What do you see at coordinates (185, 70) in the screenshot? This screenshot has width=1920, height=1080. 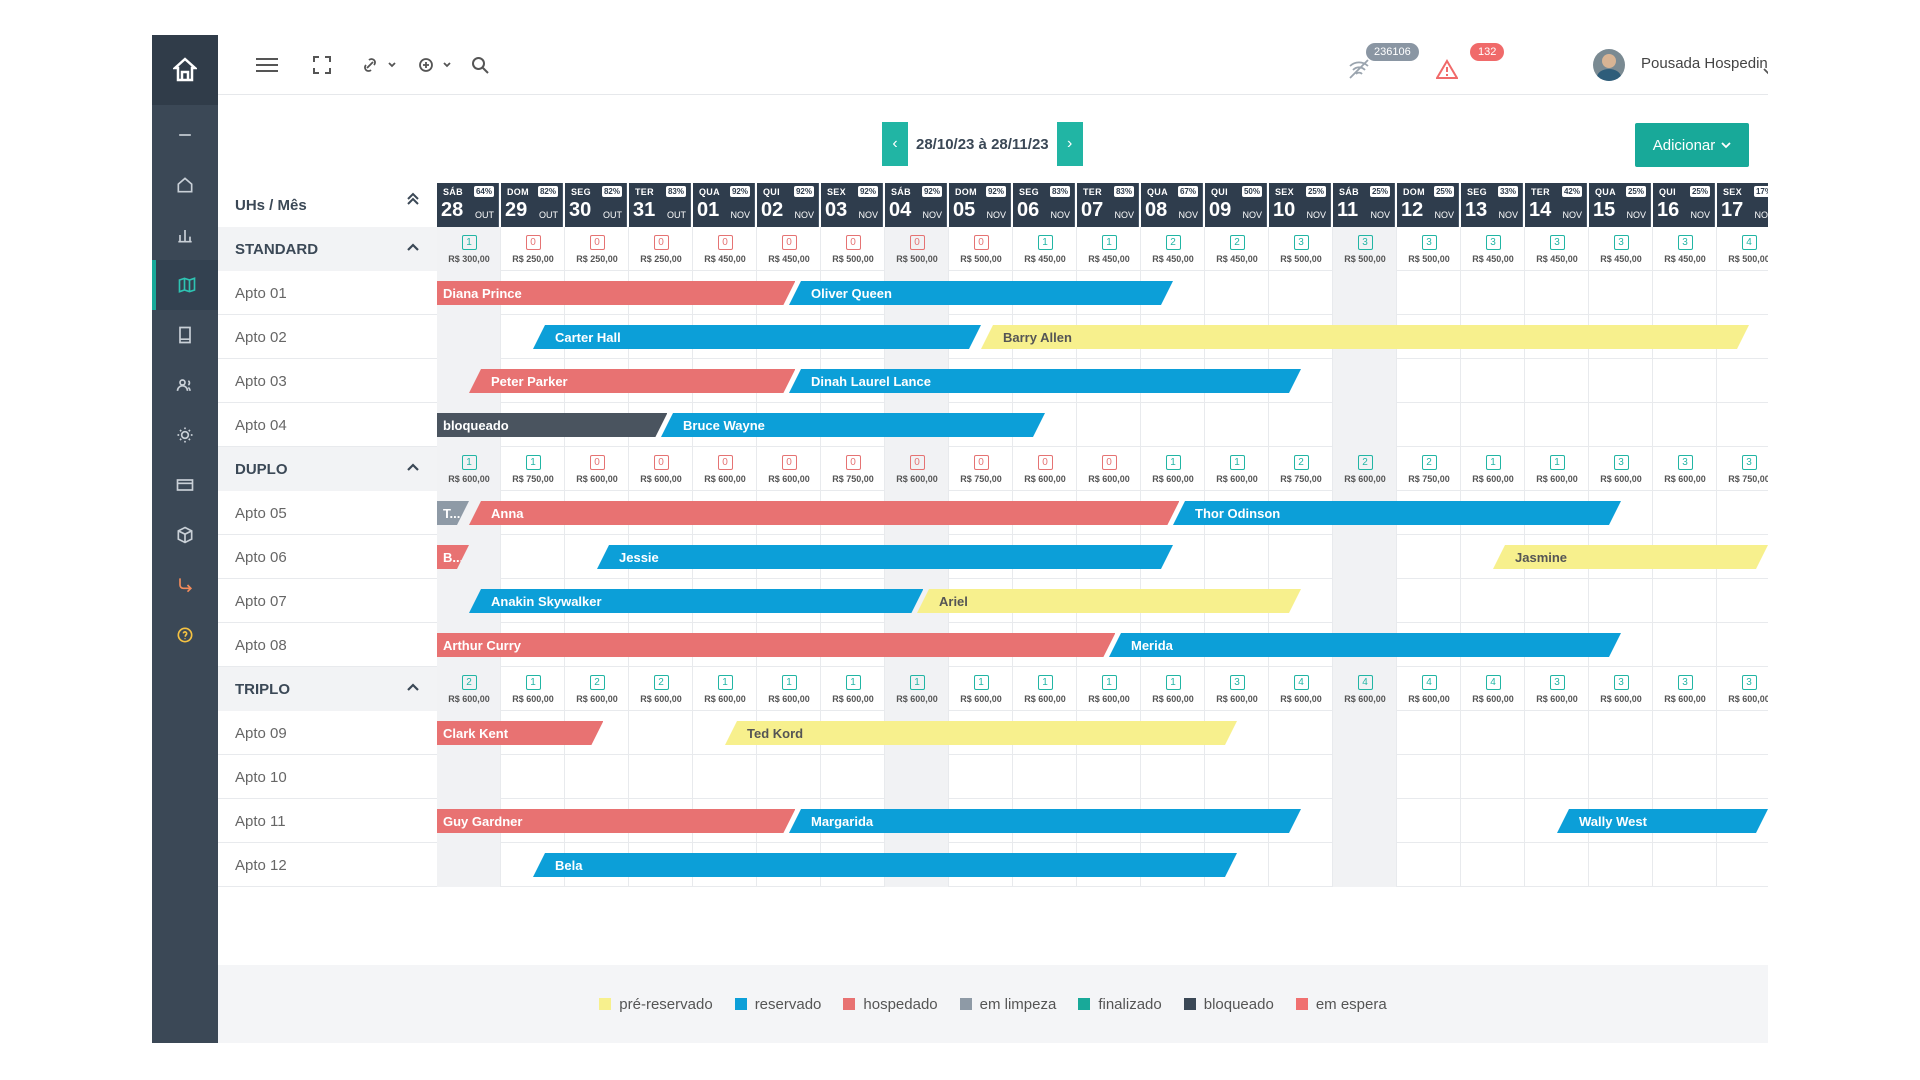 I see `logo` at bounding box center [185, 70].